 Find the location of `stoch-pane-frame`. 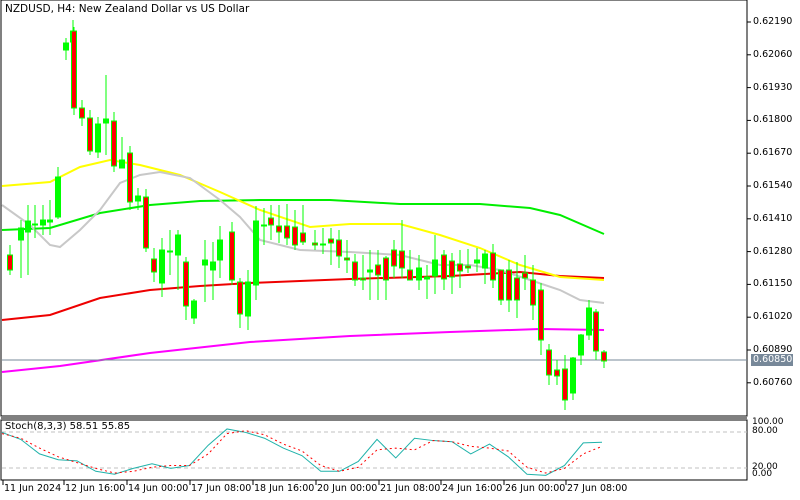

stoch-pane-frame is located at coordinates (374, 450).